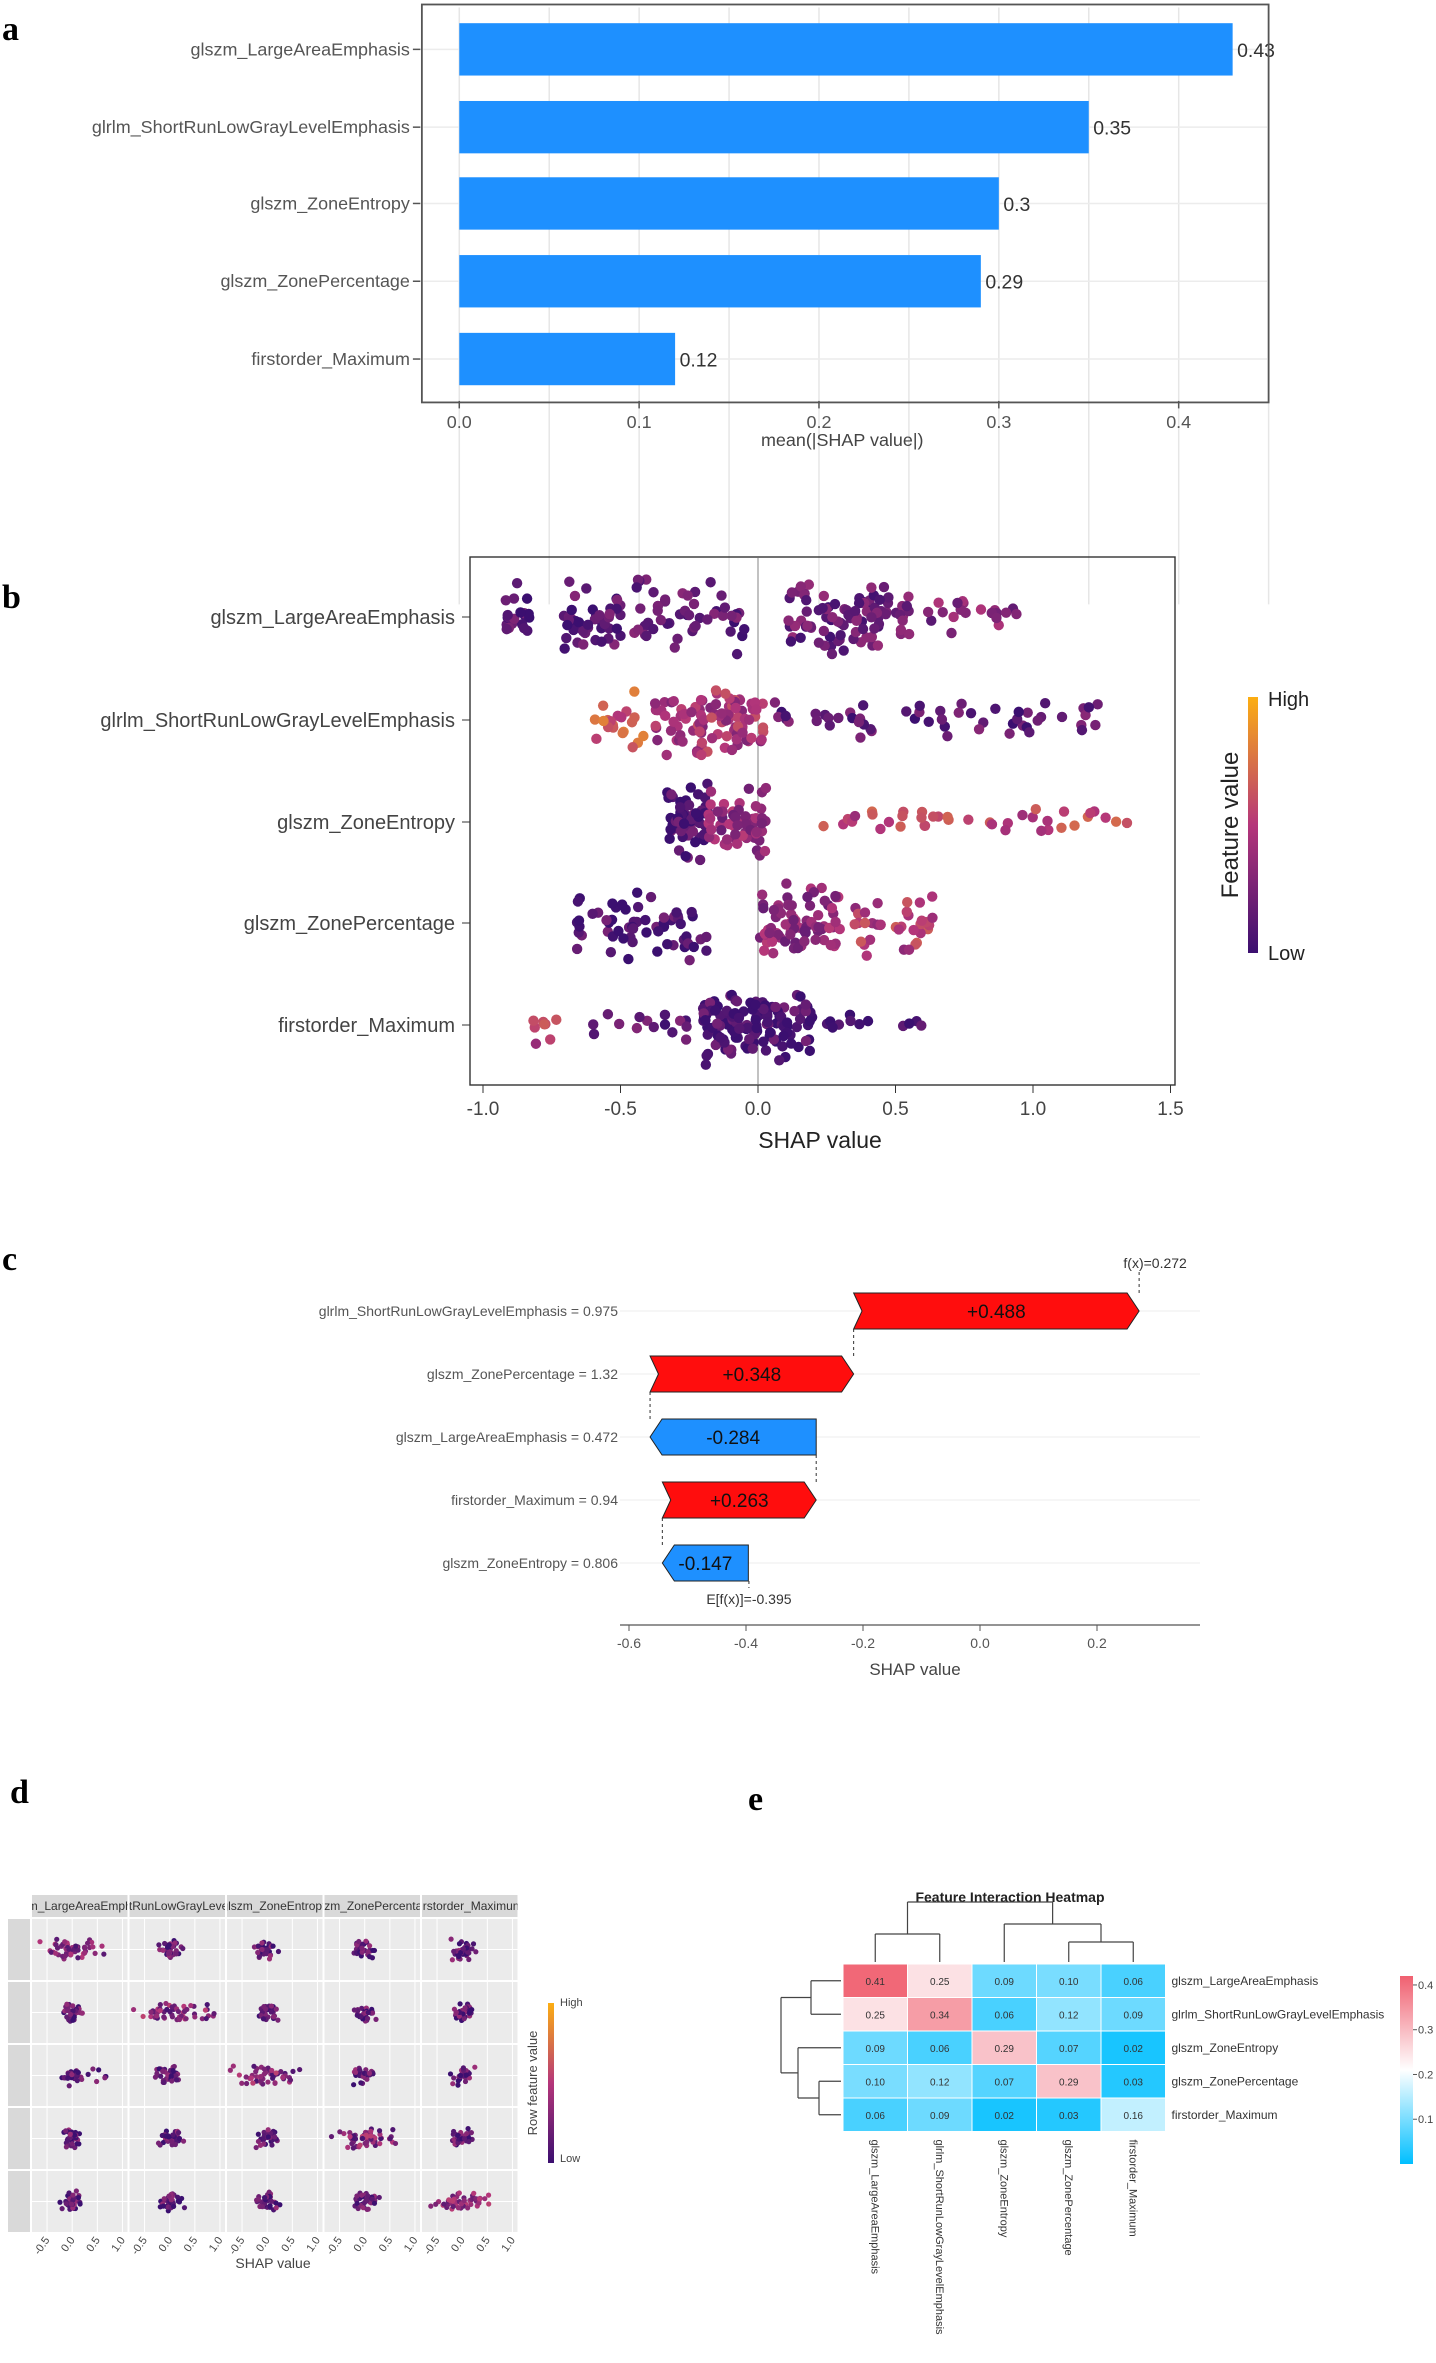 This screenshot has height=2363, width=1436. I want to click on chart-a-value-label: 0.29, so click(1004, 283).